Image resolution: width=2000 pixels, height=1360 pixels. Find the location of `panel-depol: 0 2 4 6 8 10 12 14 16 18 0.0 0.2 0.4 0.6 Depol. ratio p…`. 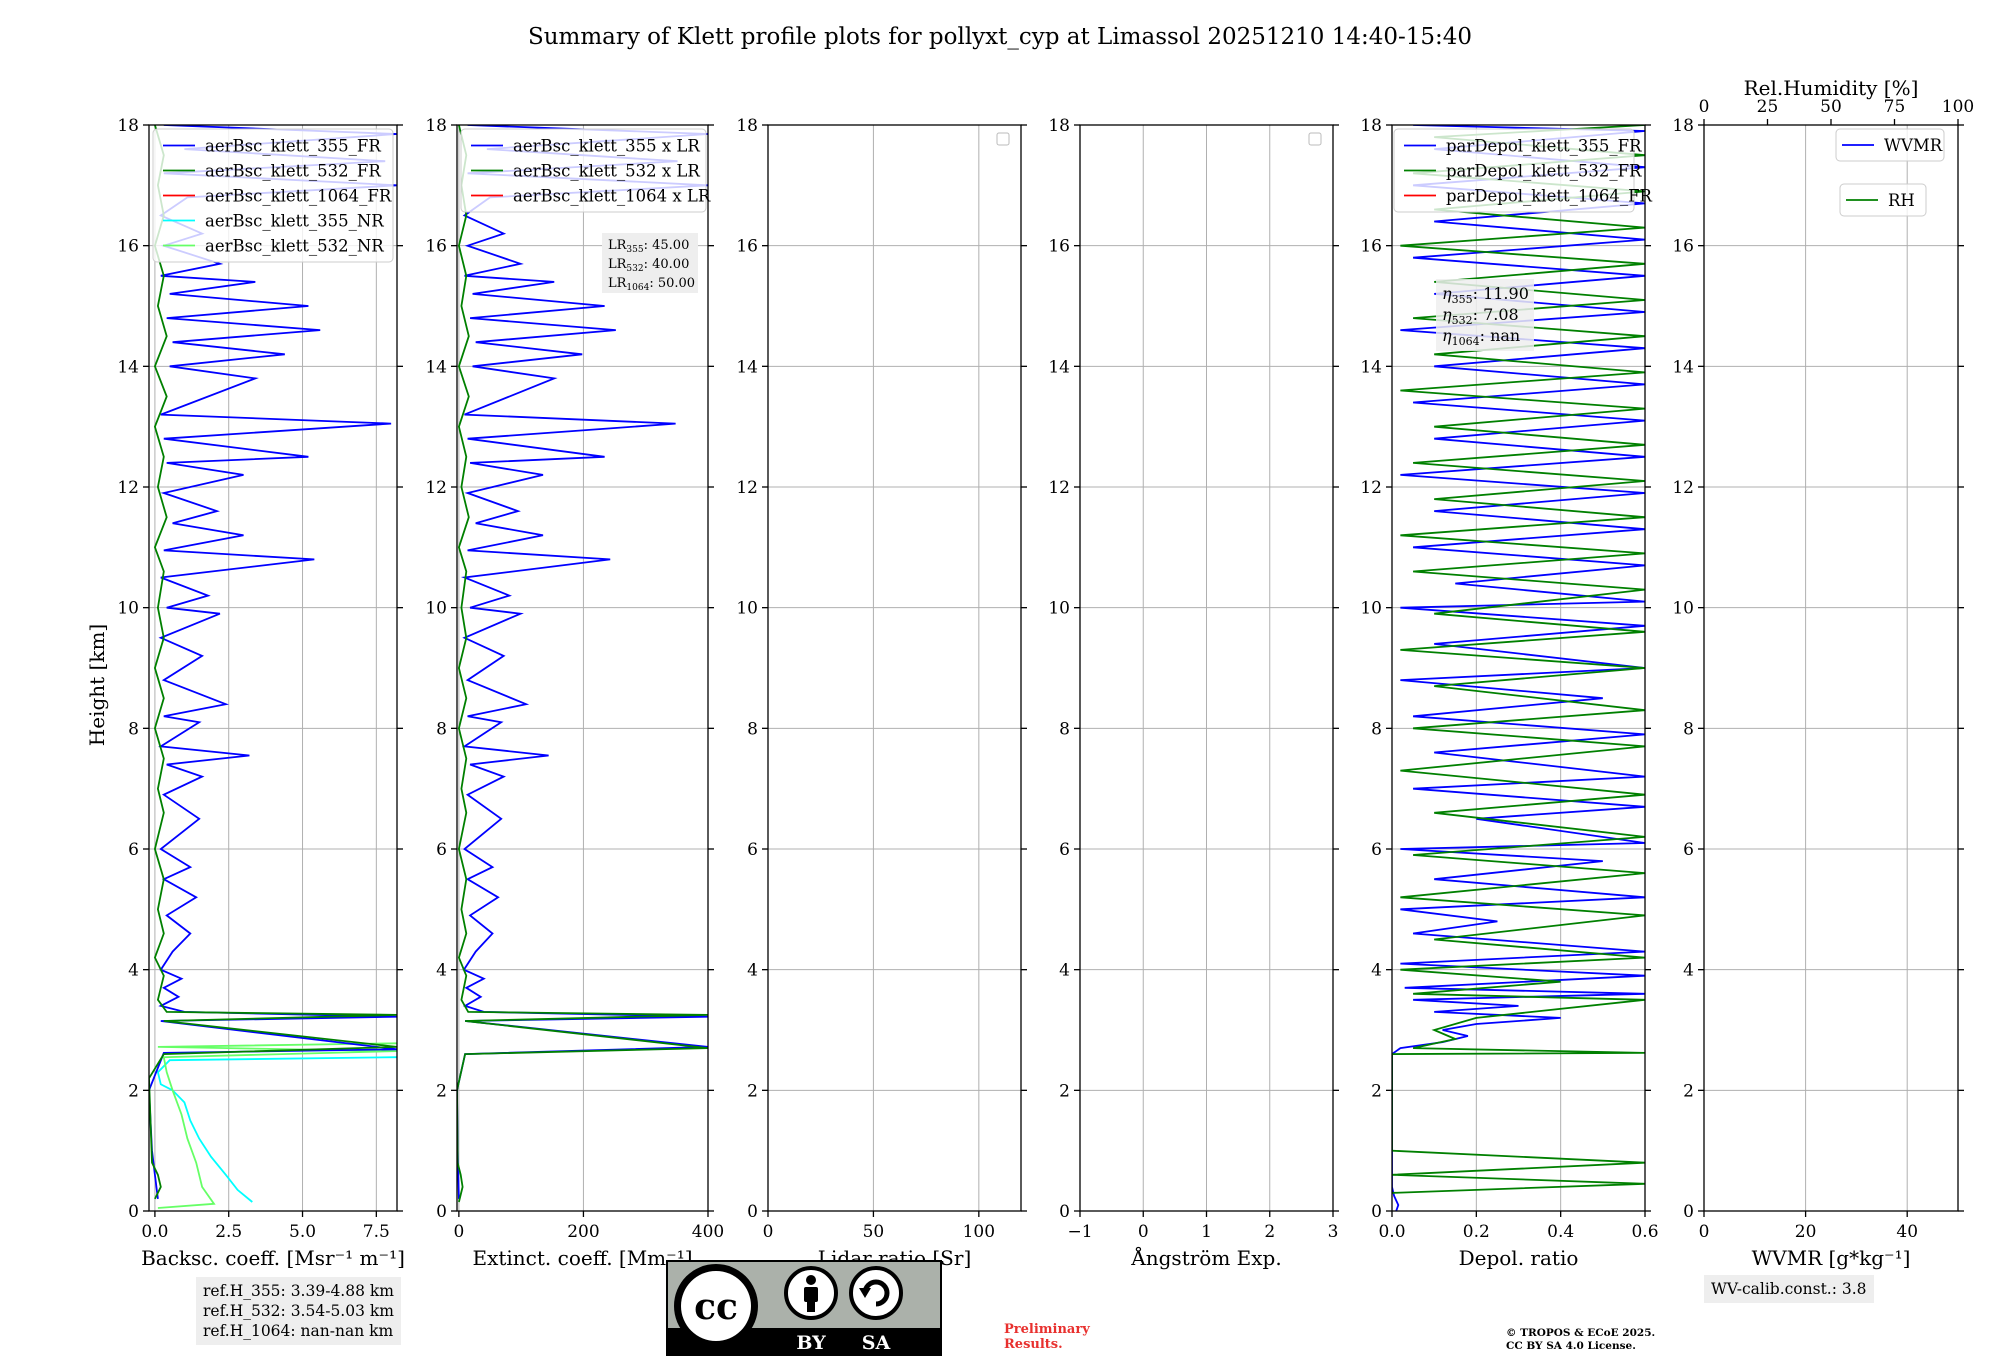

panel-depol: 0 2 4 6 8 10 12 14 16 18 0.0 0.2 0.4 0.6 Depol. ratio p… is located at coordinates (1509, 693).